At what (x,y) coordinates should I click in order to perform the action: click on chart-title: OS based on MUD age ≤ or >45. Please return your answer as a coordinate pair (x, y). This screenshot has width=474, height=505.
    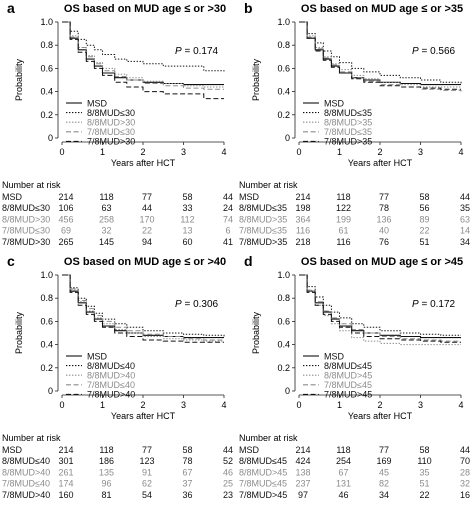
    Looking at the image, I should click on (382, 262).